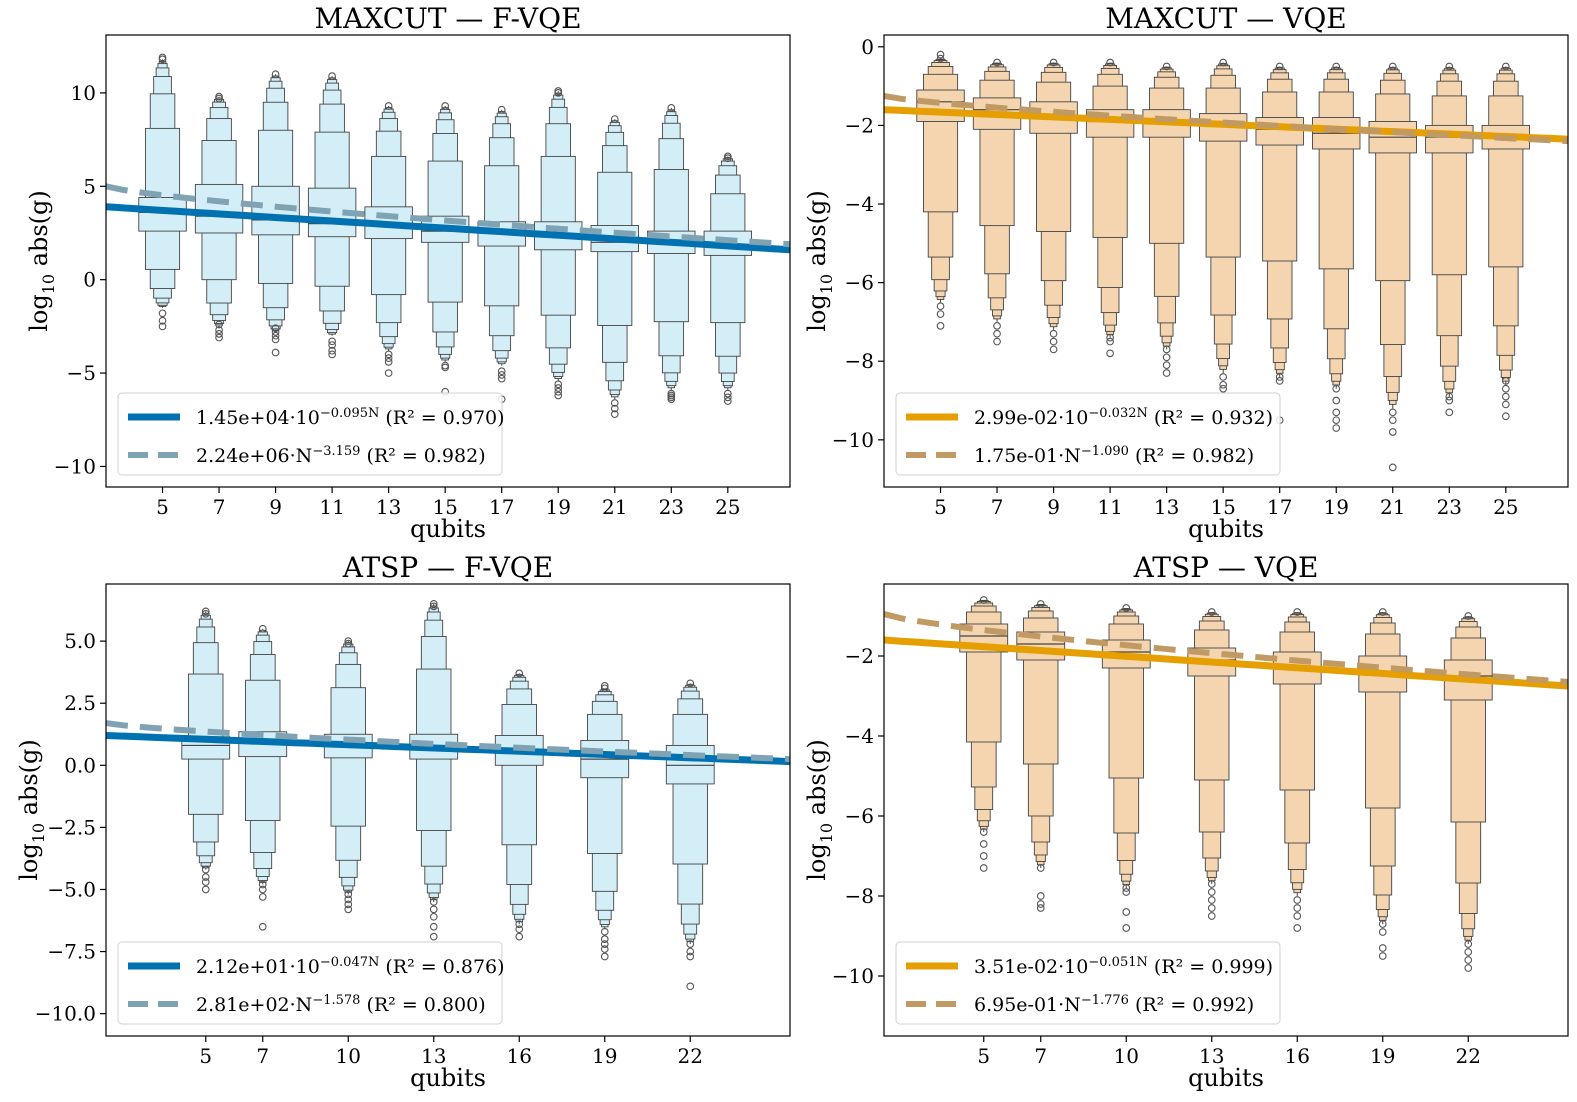 This screenshot has width=1577, height=1102. I want to click on y-tick-label: 5, so click(89, 186).